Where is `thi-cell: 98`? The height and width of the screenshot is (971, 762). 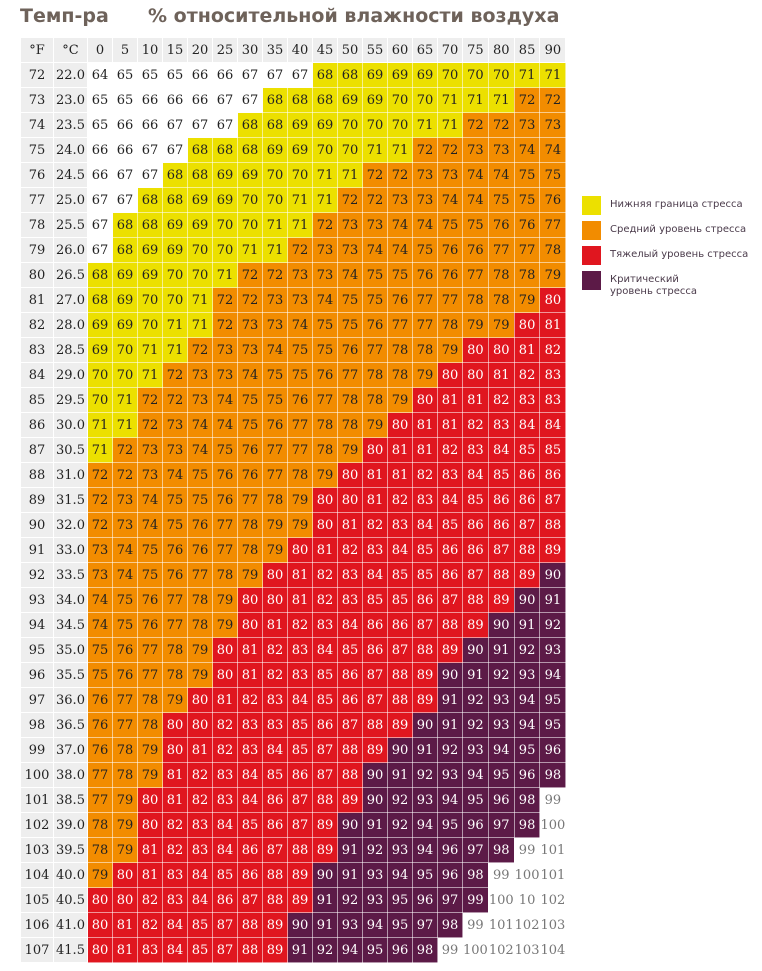 thi-cell: 98 is located at coordinates (501, 850).